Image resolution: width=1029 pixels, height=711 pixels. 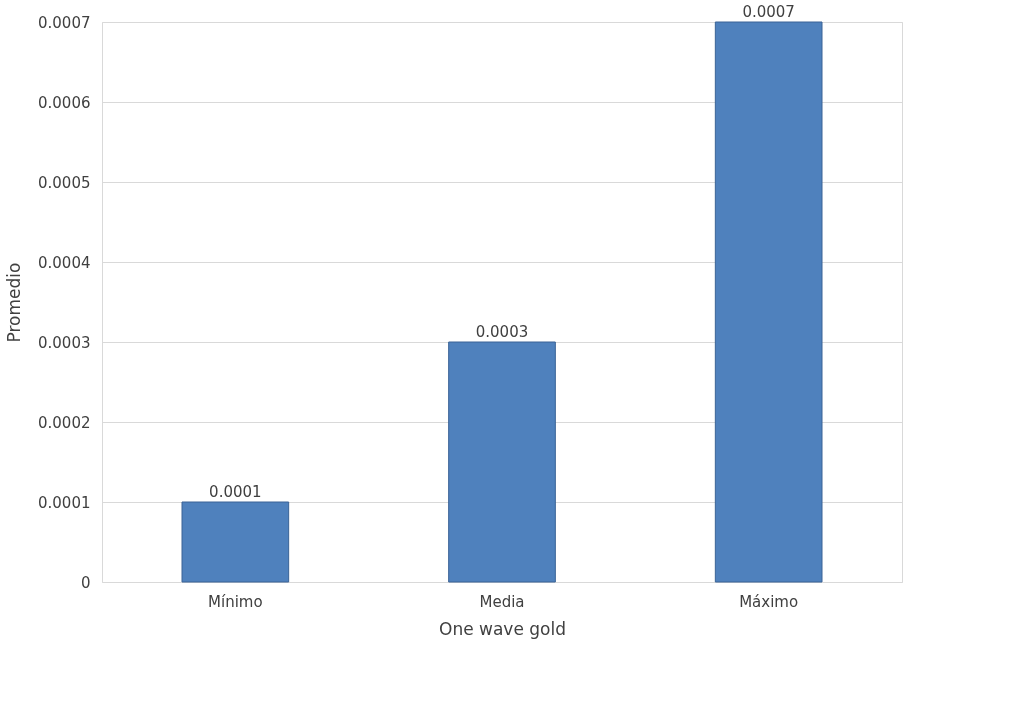 I want to click on y-tick-label: 0.0005, so click(x=64, y=182).